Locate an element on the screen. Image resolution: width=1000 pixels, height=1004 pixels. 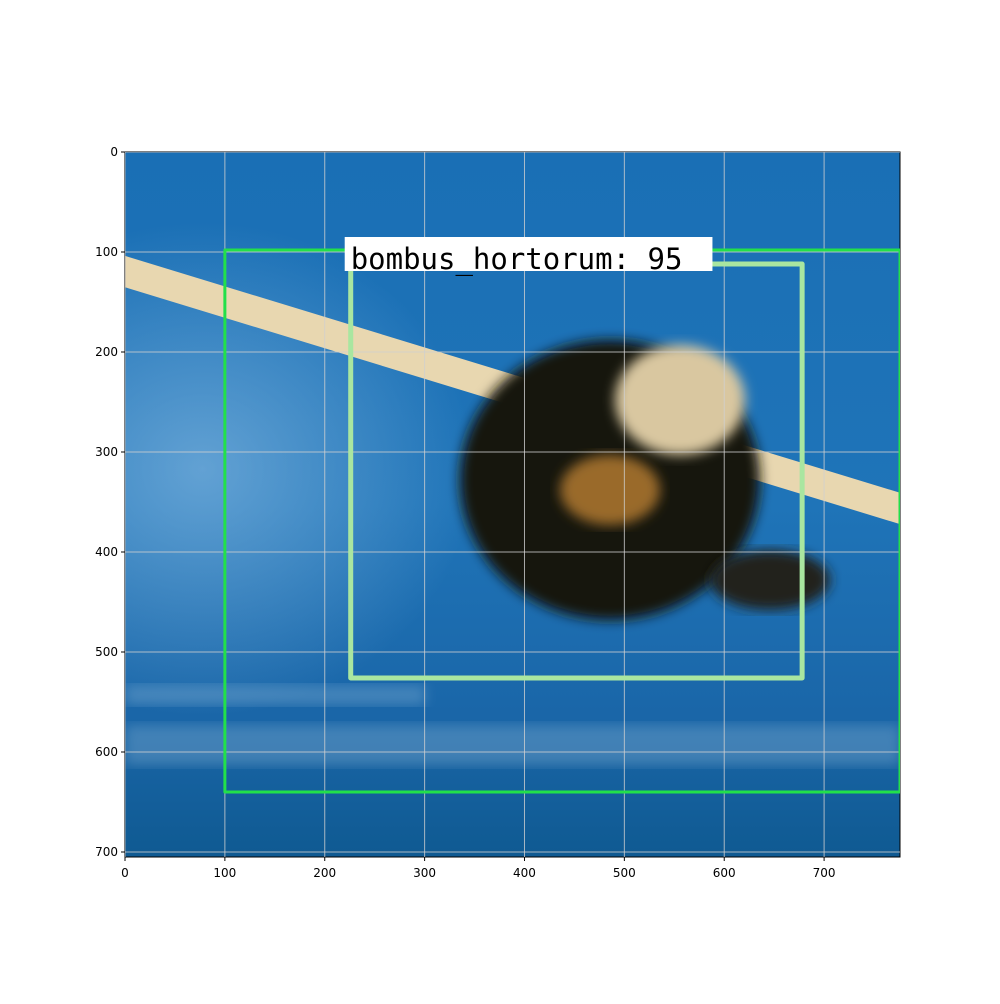
detection-label-bg is located at coordinates (528, 254).